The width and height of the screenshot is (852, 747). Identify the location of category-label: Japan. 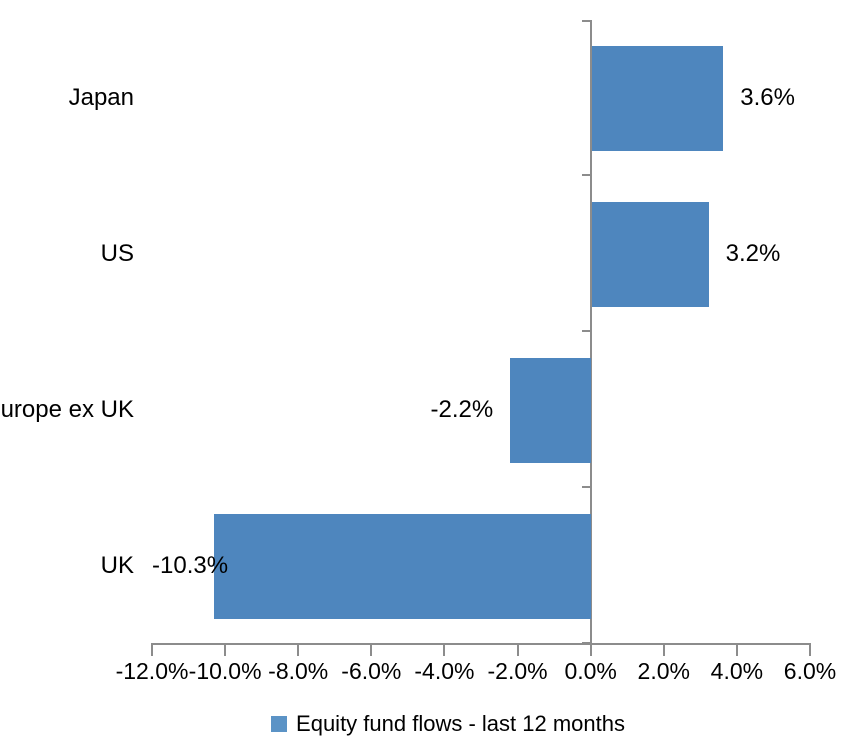
(101, 97).